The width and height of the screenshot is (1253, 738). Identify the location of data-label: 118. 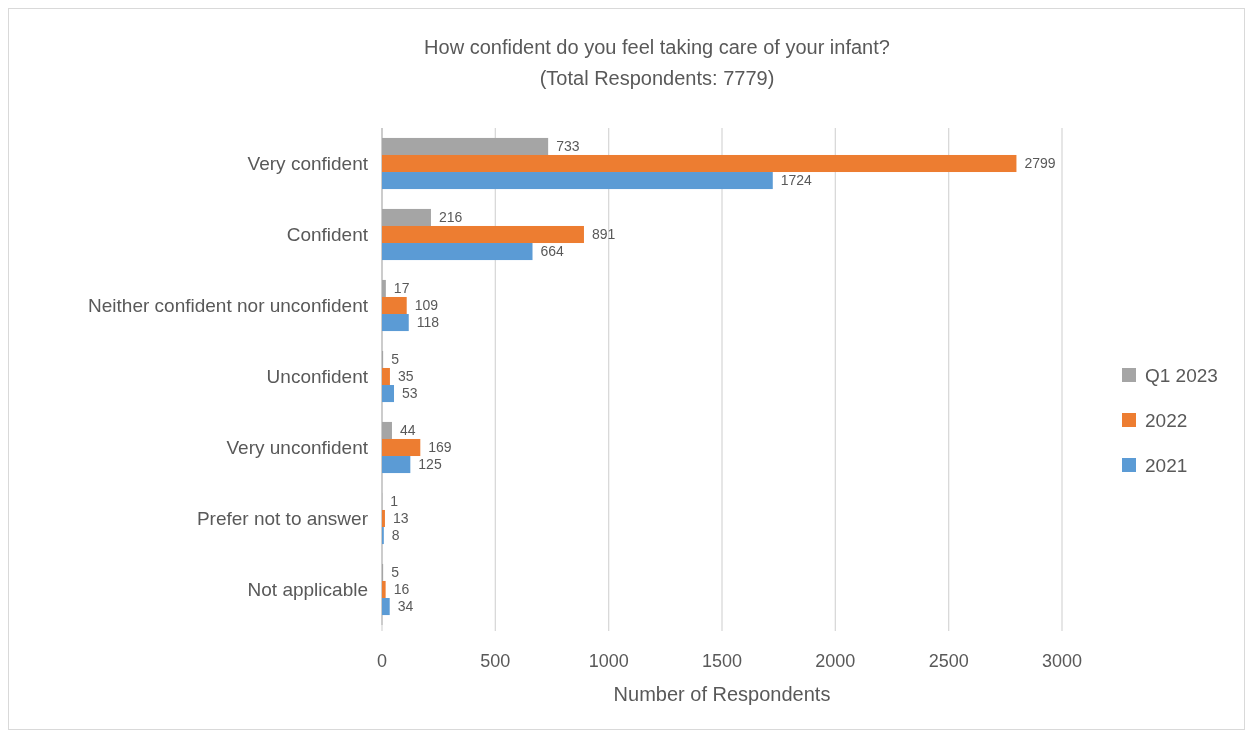
(428, 322).